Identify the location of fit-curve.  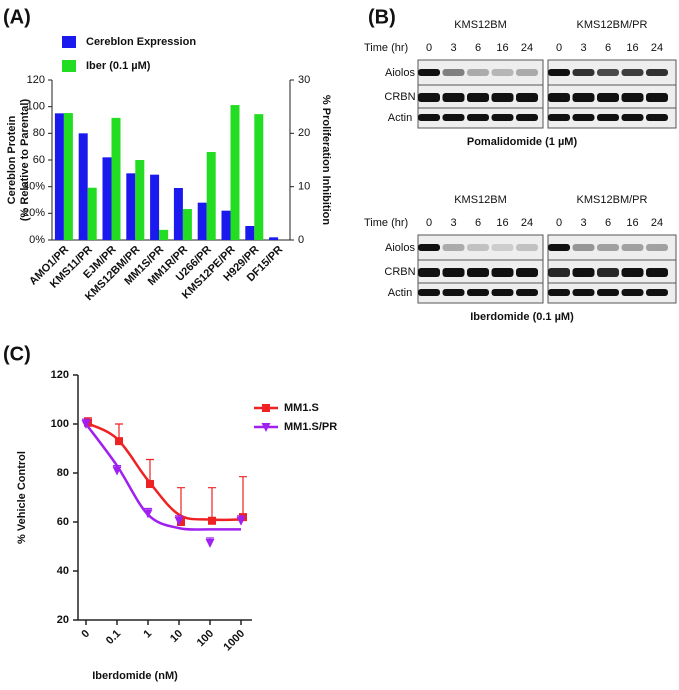
(163, 477).